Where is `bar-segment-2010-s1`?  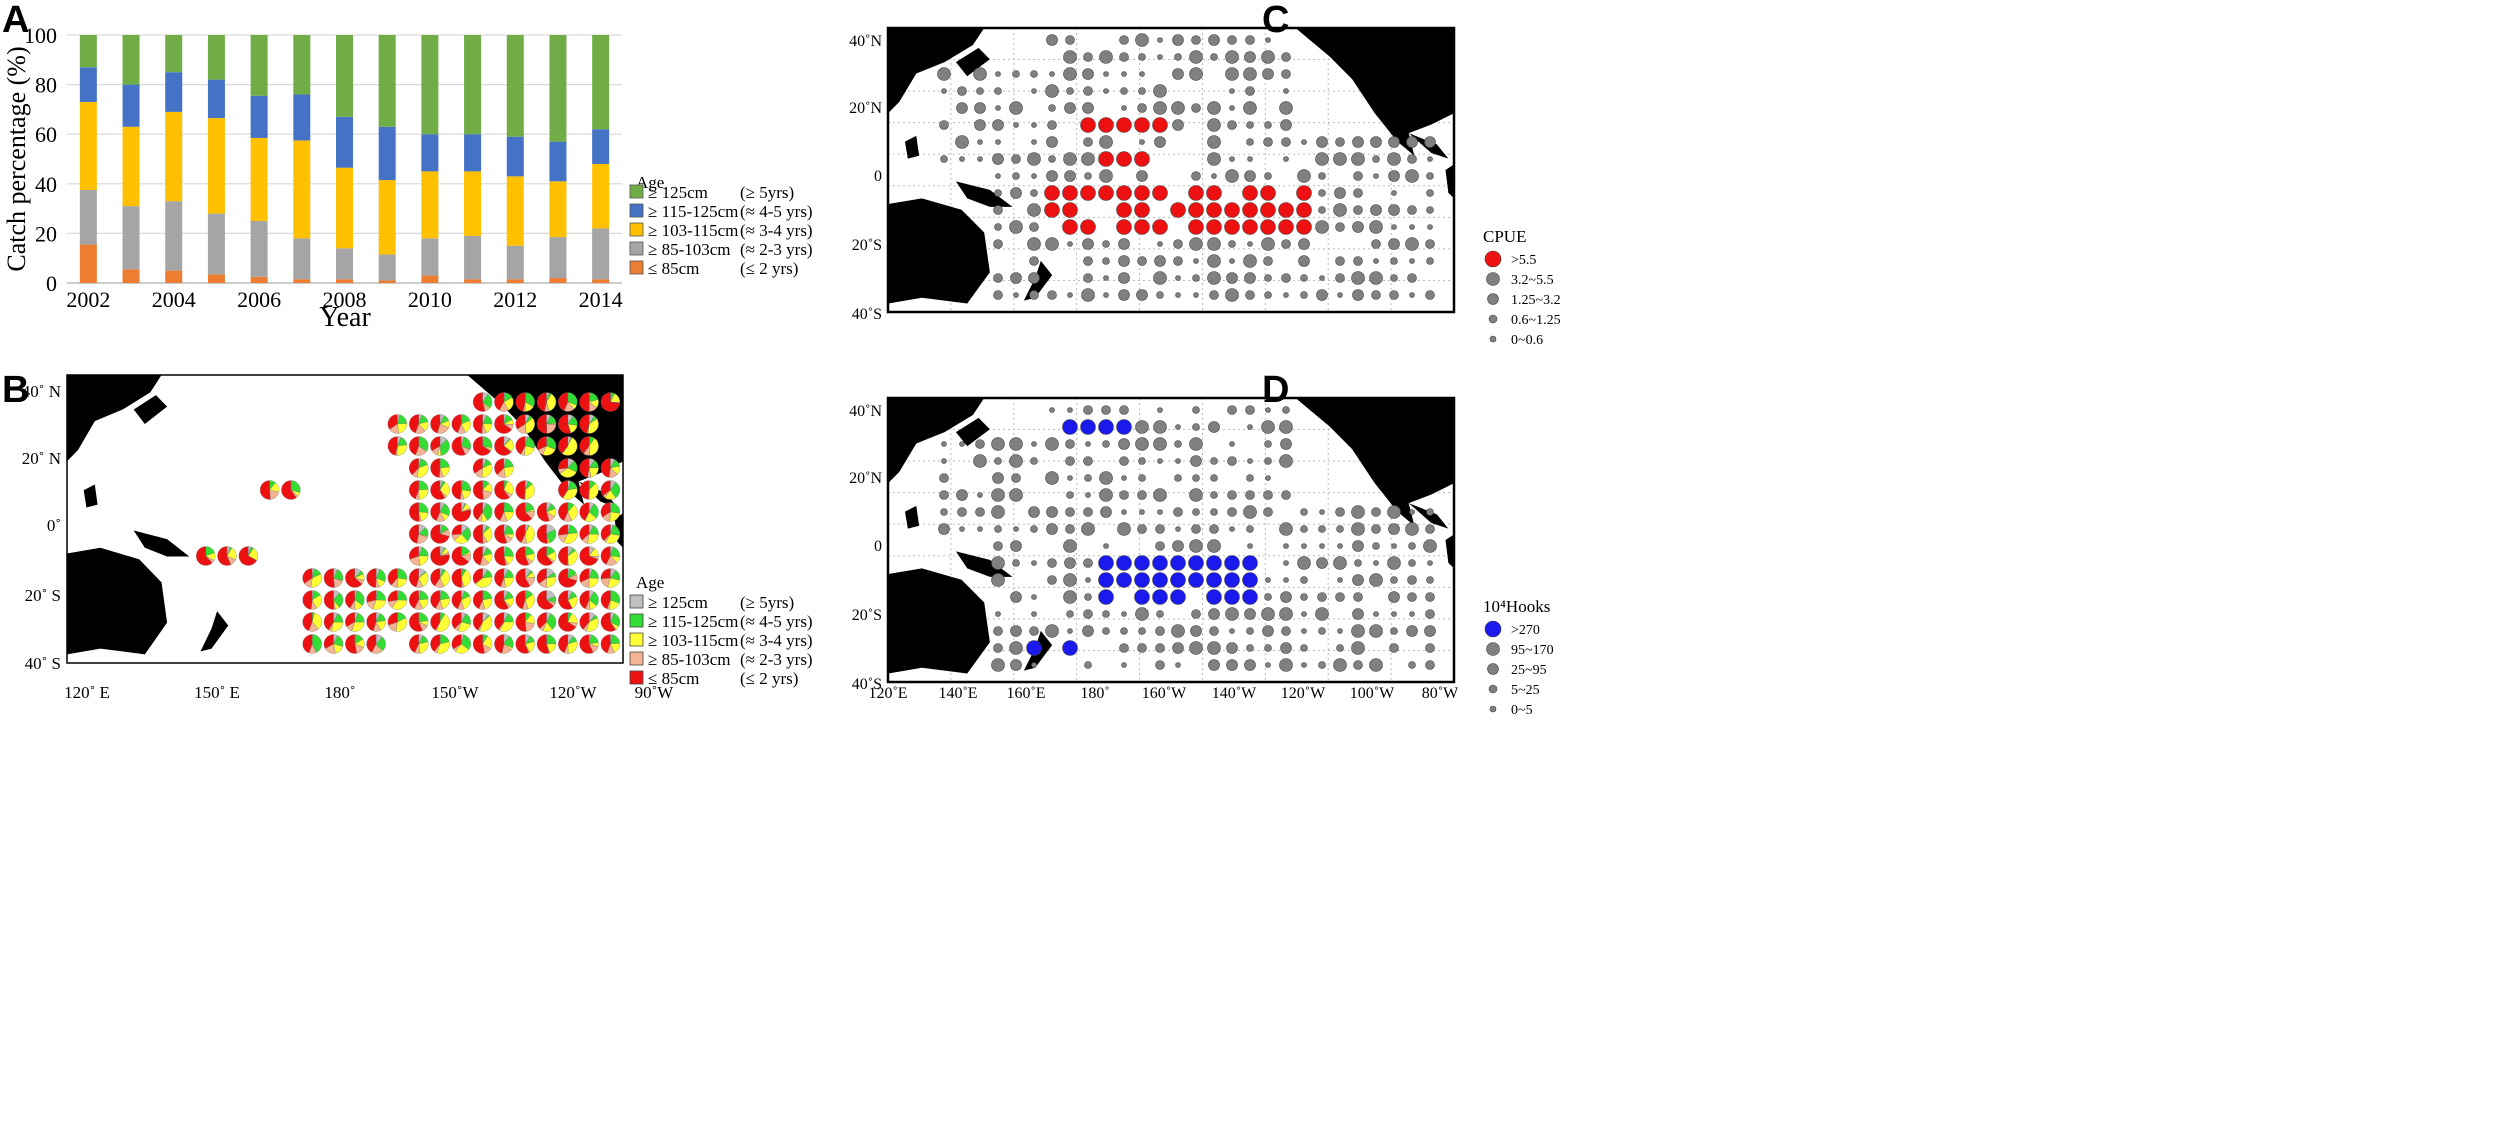
bar-segment-2010-s1 is located at coordinates (430, 257).